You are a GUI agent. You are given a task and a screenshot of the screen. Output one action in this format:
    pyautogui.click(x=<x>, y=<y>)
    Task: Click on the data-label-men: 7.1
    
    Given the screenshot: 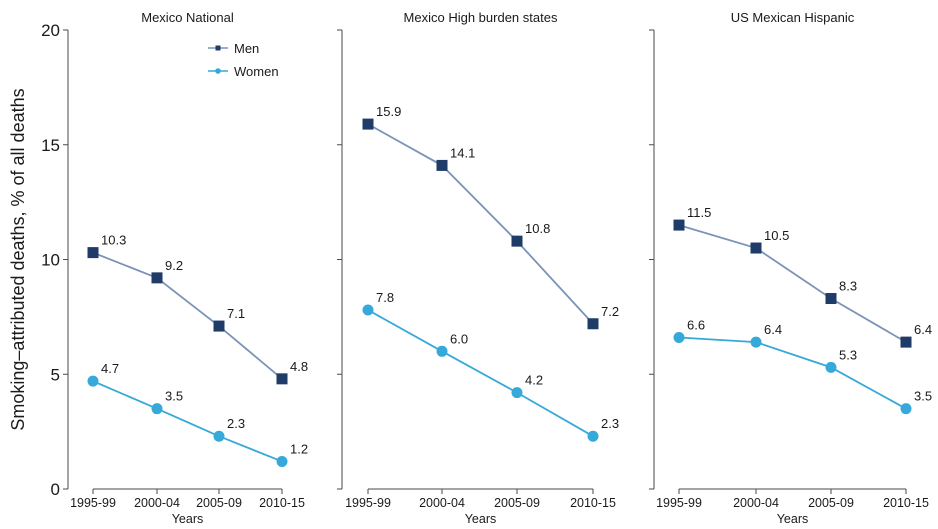 What is the action you would take?
    pyautogui.click(x=236, y=313)
    